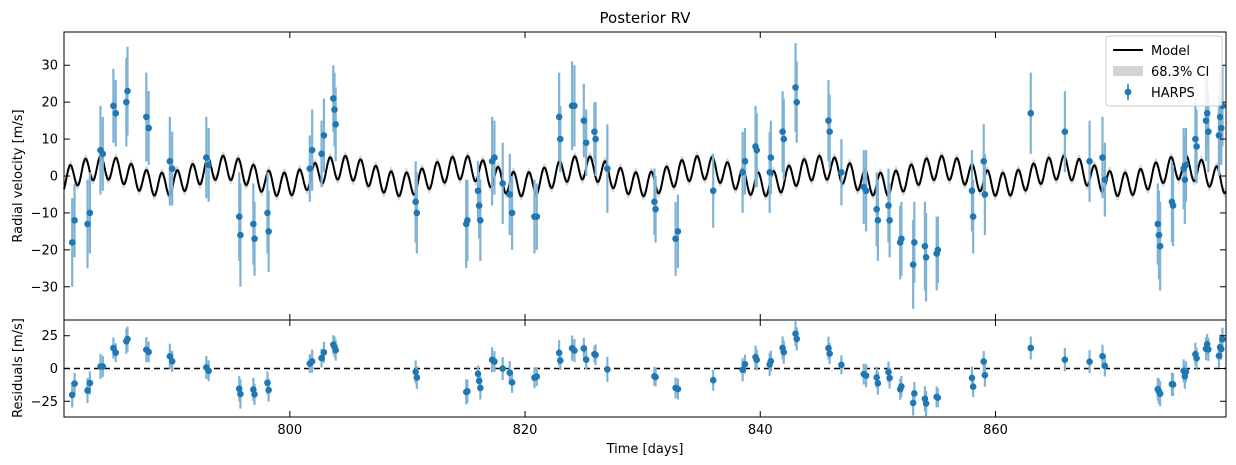  What do you see at coordinates (646, 18) in the screenshot?
I see `chart-title: Posterior RV` at bounding box center [646, 18].